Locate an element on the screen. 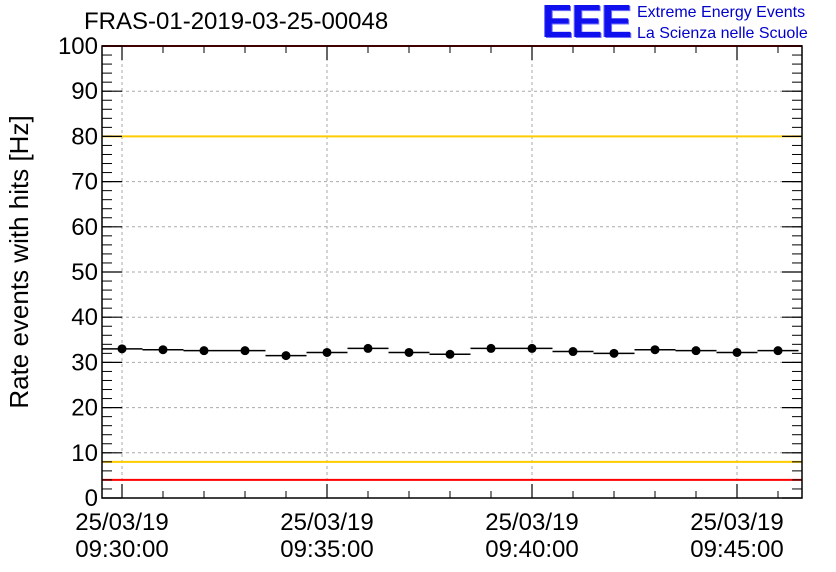 The width and height of the screenshot is (836, 572). y-tick-label: 100 is located at coordinates (78, 46).